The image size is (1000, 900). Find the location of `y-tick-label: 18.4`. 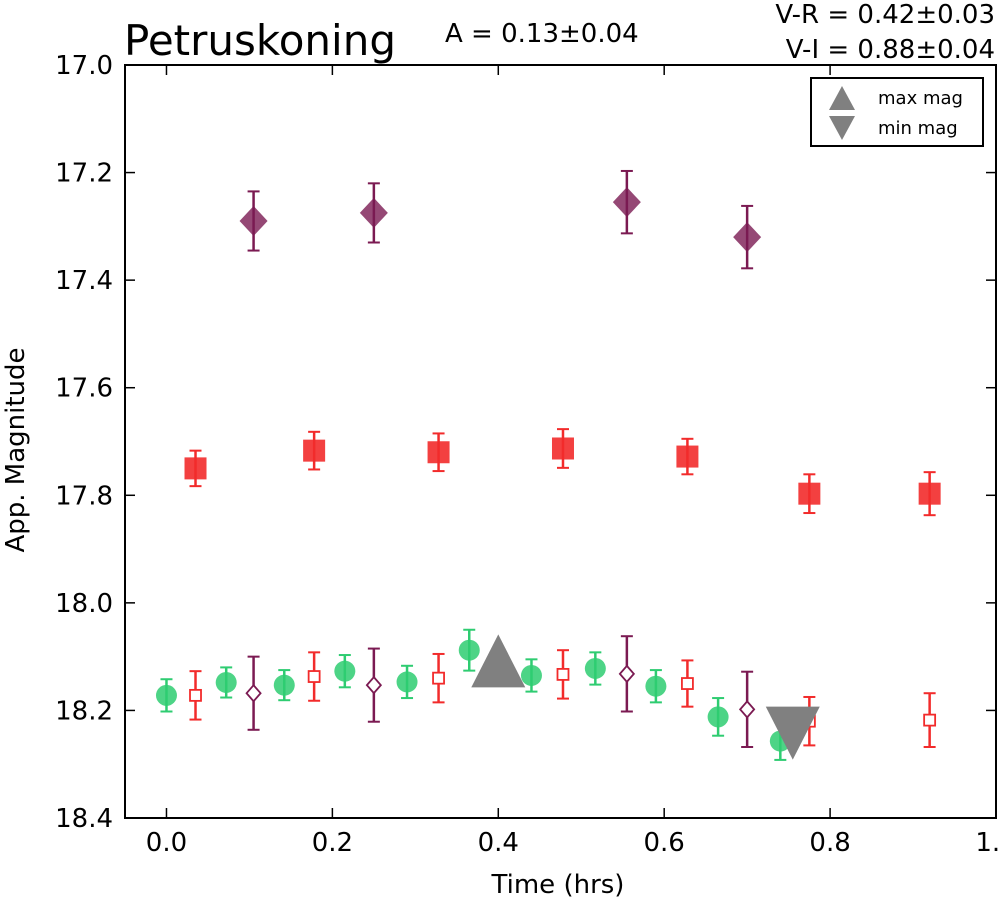

y-tick-label: 18.4 is located at coordinates (84, 819).